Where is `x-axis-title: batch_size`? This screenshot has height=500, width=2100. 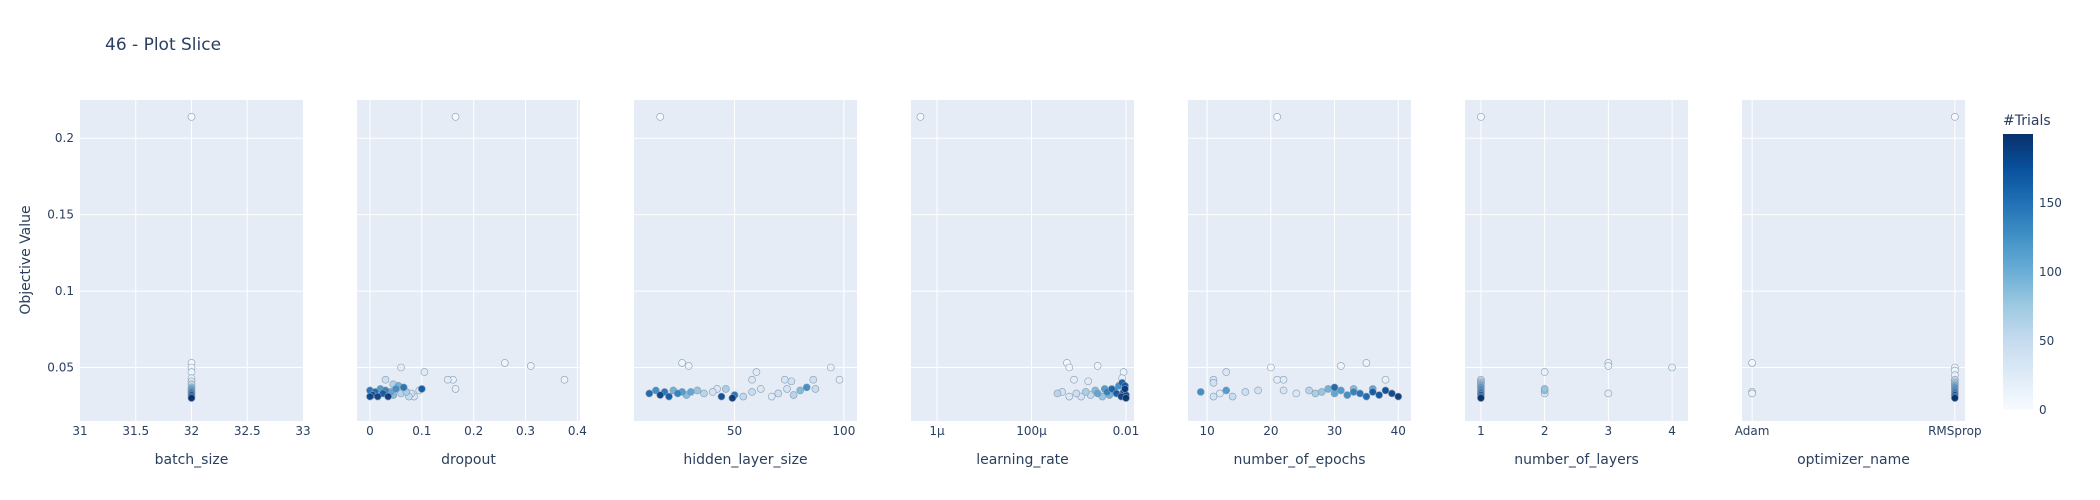
x-axis-title: batch_size is located at coordinates (192, 460).